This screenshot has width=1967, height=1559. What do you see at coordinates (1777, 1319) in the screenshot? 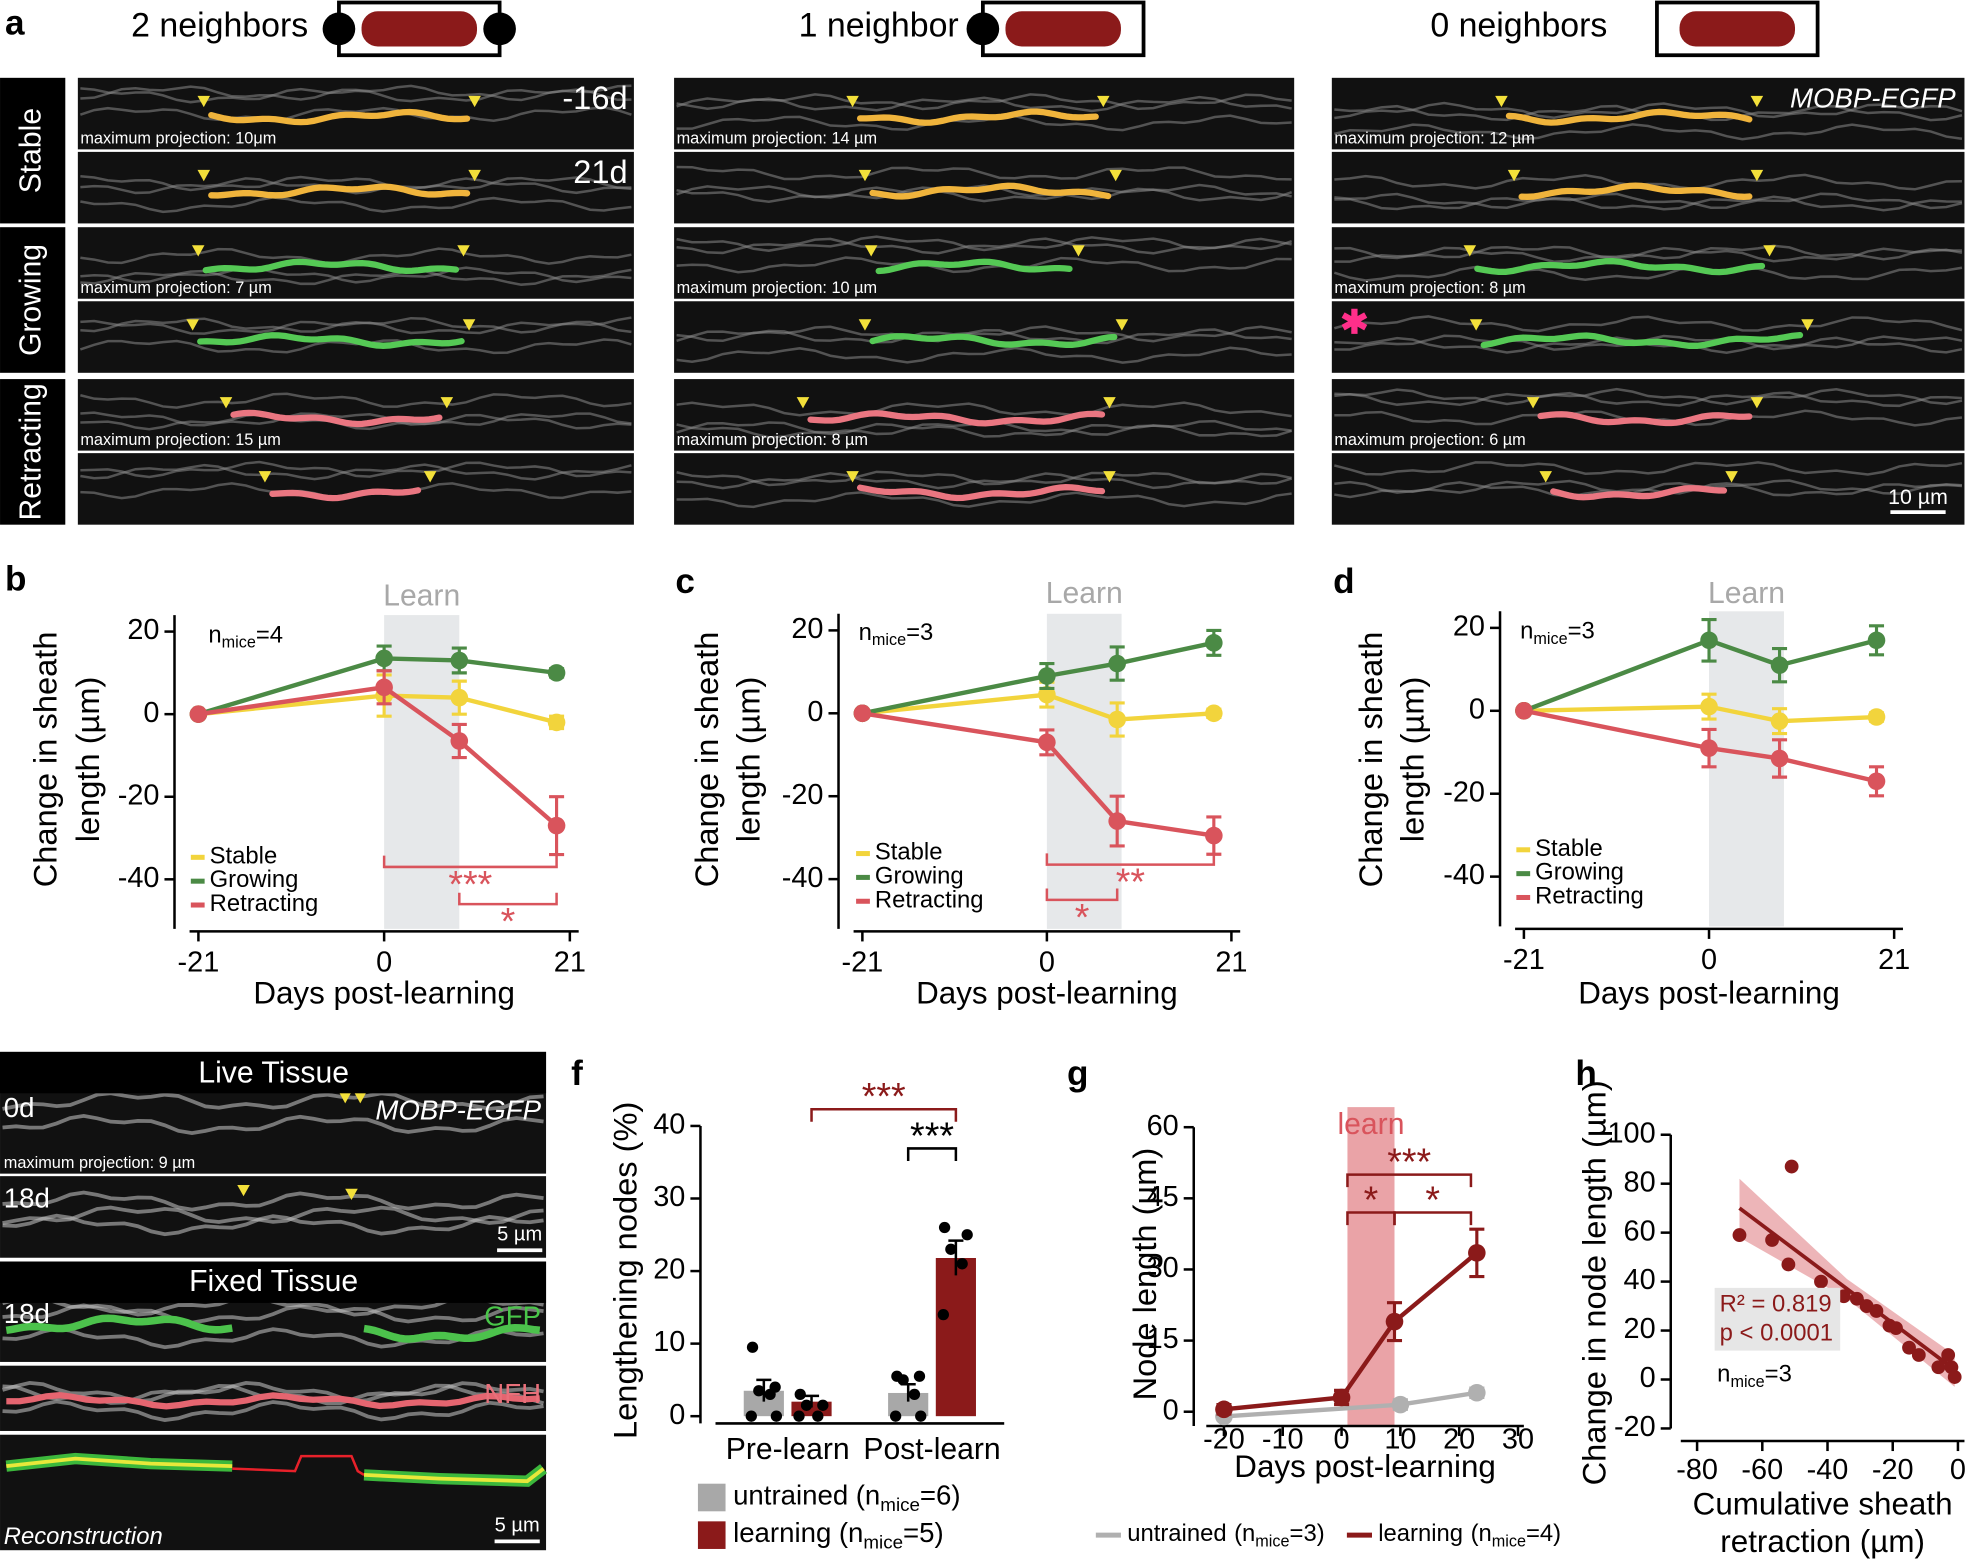
I see `annotation-box` at bounding box center [1777, 1319].